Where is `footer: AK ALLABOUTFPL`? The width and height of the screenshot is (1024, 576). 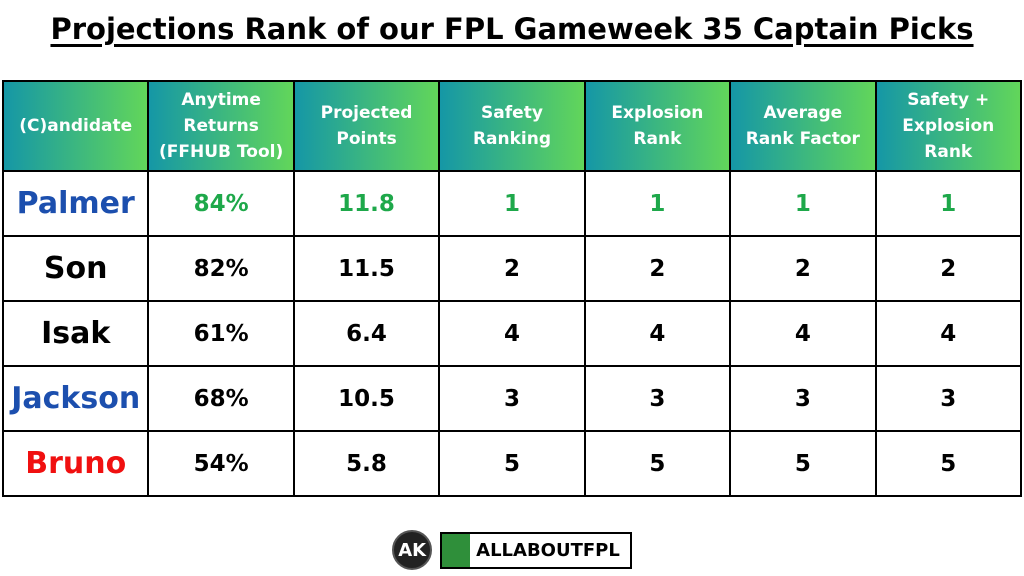
footer: AK ALLABOUTFPL is located at coordinates (512, 550).